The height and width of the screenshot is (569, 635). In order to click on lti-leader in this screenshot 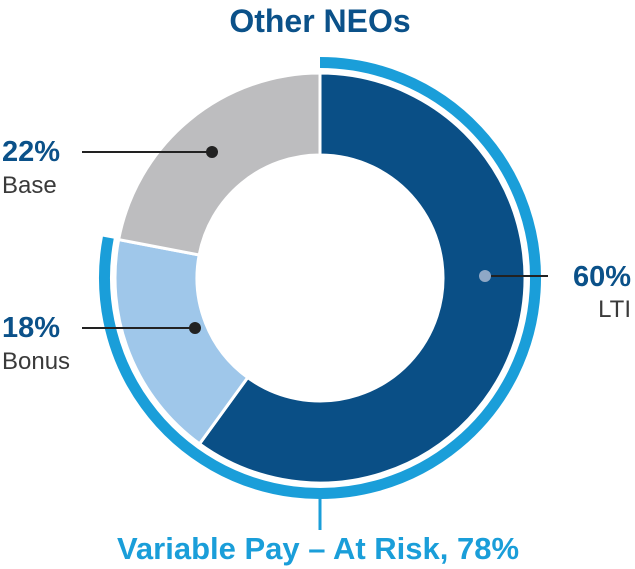, I will do `click(513, 276)`.